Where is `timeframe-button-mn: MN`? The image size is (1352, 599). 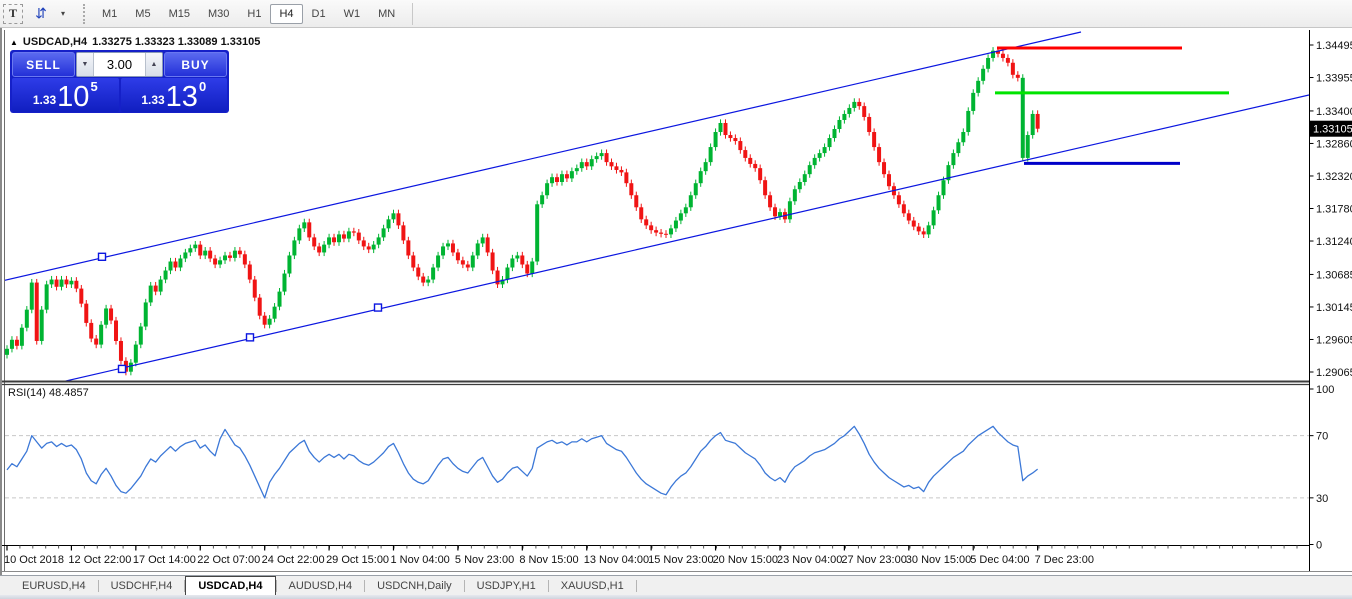
timeframe-button-mn: MN is located at coordinates (387, 13).